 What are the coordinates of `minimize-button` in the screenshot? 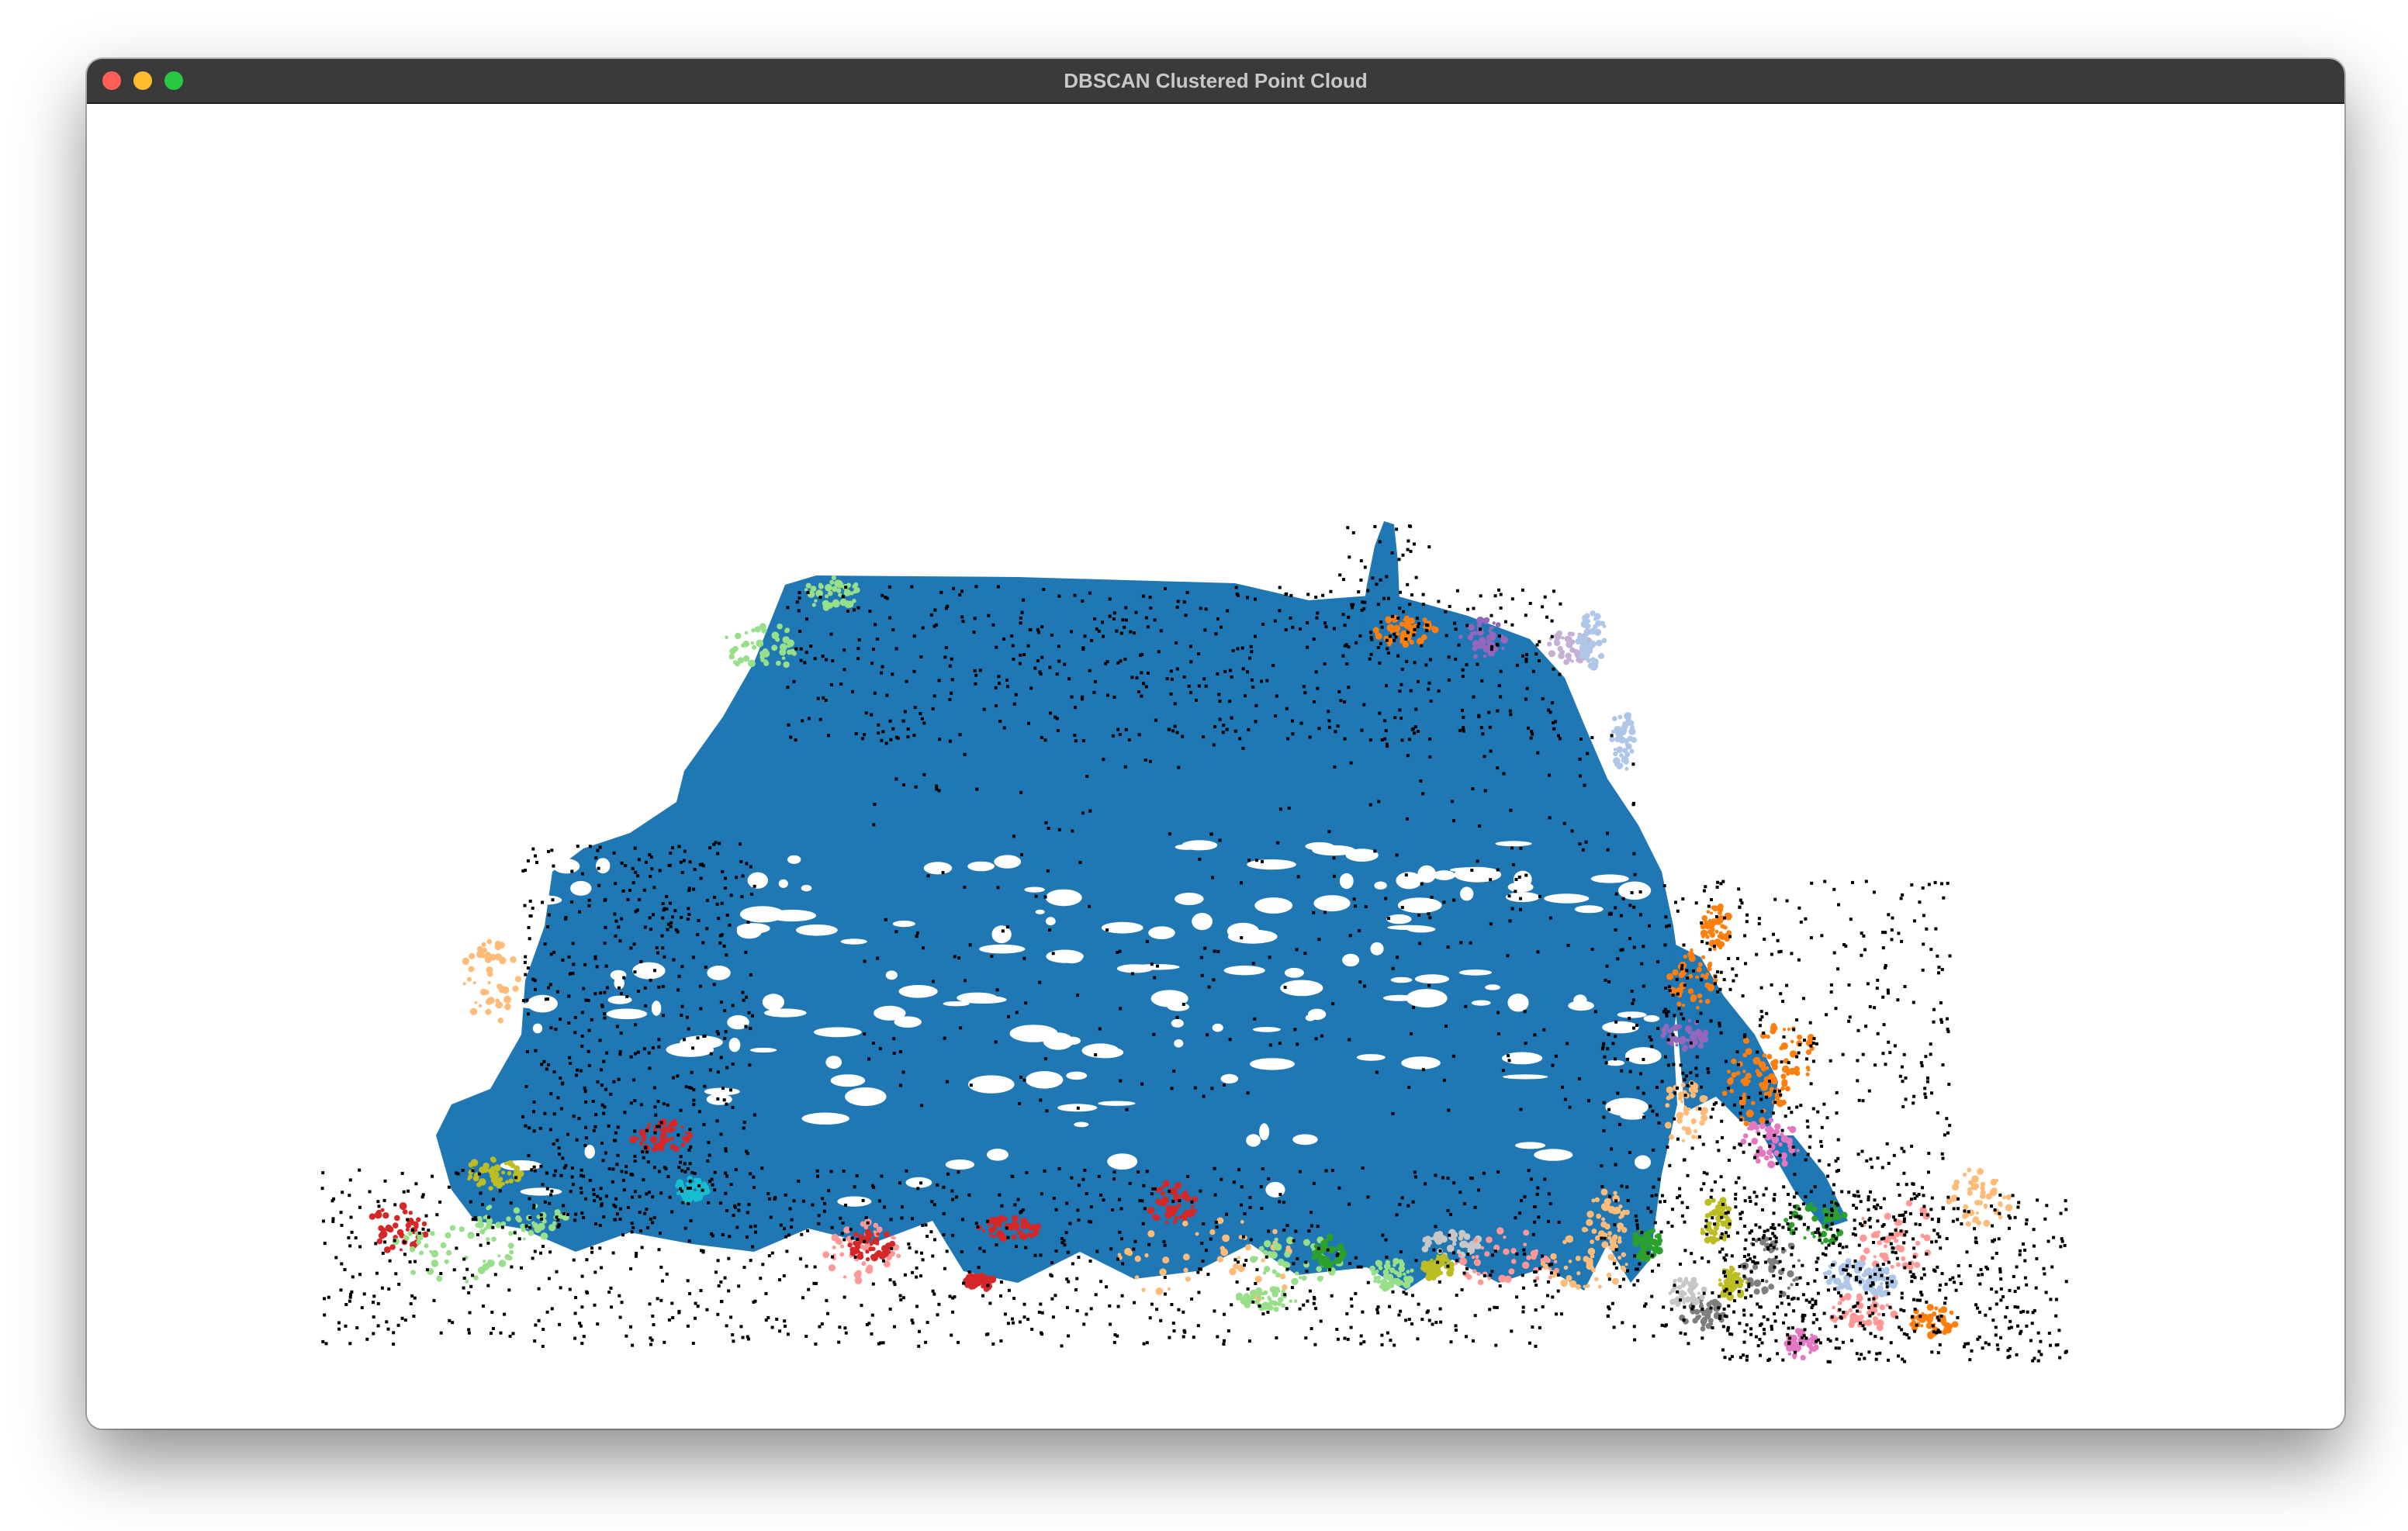 It's located at (143, 80).